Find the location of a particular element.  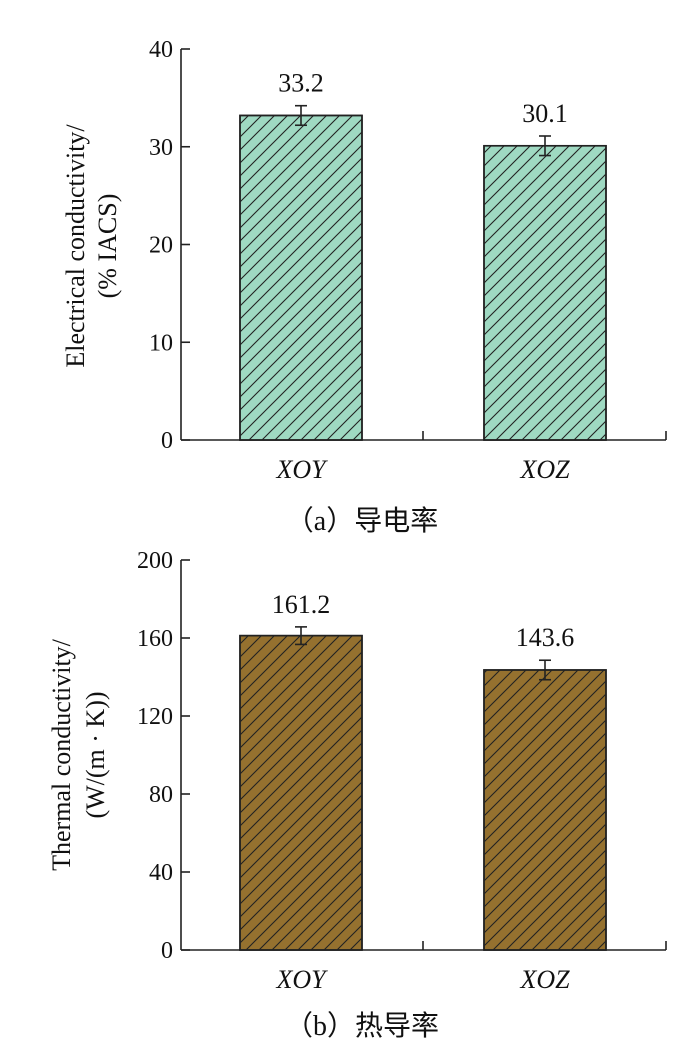

y-tick-label-a: 10 is located at coordinates (161, 343).